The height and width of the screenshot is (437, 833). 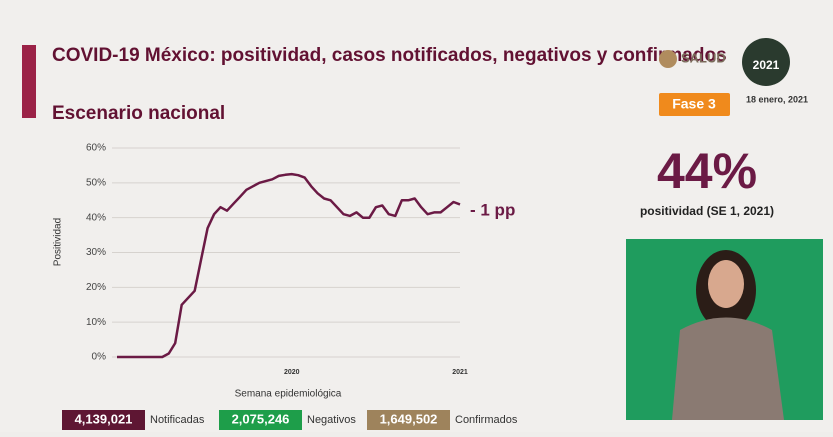 I want to click on y-tick-label: 40%, so click(x=96, y=217).